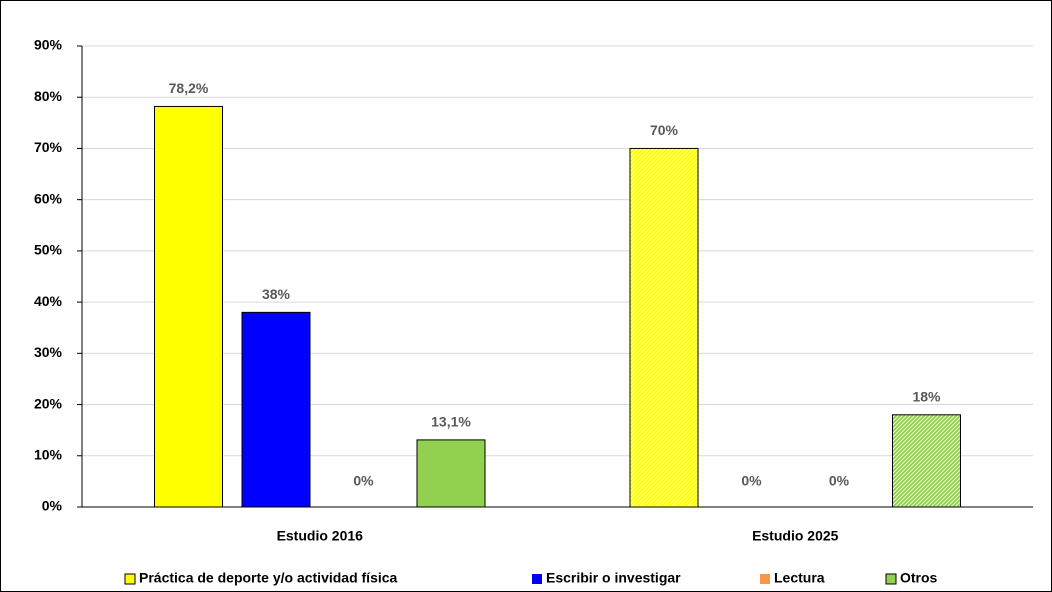  Describe the element at coordinates (48, 301) in the screenshot. I see `y-tick-label: 40%` at that location.